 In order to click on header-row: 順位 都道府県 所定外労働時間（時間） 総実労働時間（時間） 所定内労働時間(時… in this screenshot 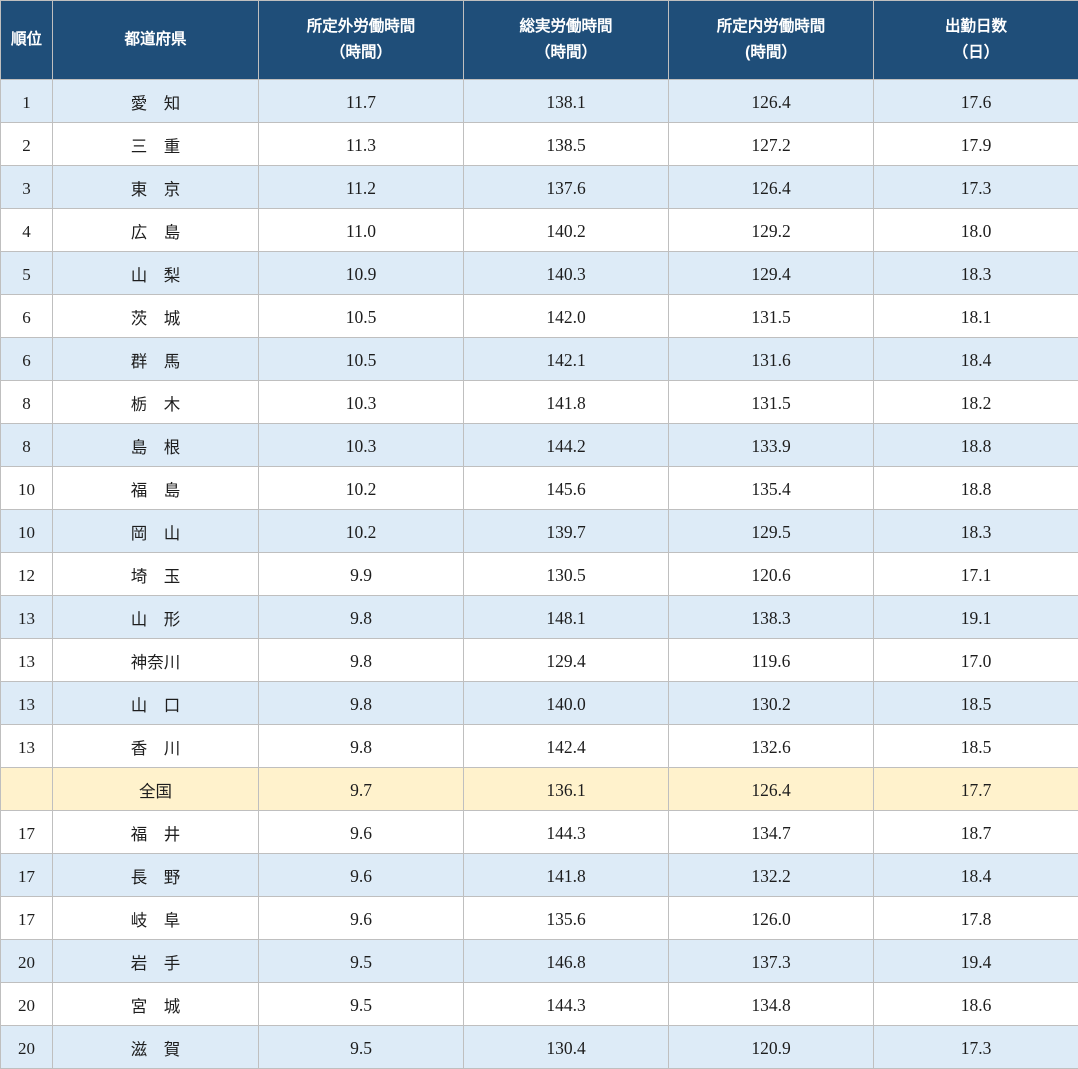, I will do `click(539, 40)`.